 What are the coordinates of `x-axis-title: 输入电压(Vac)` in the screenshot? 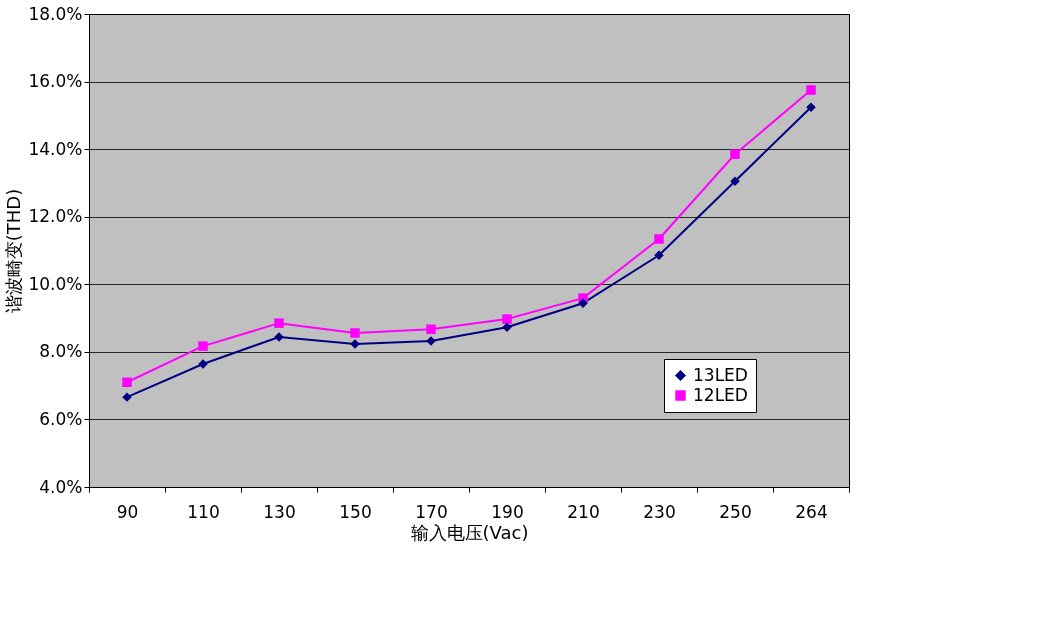 It's located at (469, 532).